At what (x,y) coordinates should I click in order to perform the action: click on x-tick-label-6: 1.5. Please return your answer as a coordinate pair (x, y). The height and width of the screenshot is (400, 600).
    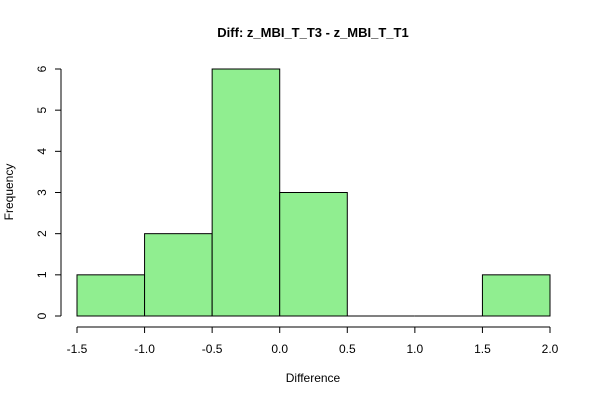
    Looking at the image, I should click on (482, 349).